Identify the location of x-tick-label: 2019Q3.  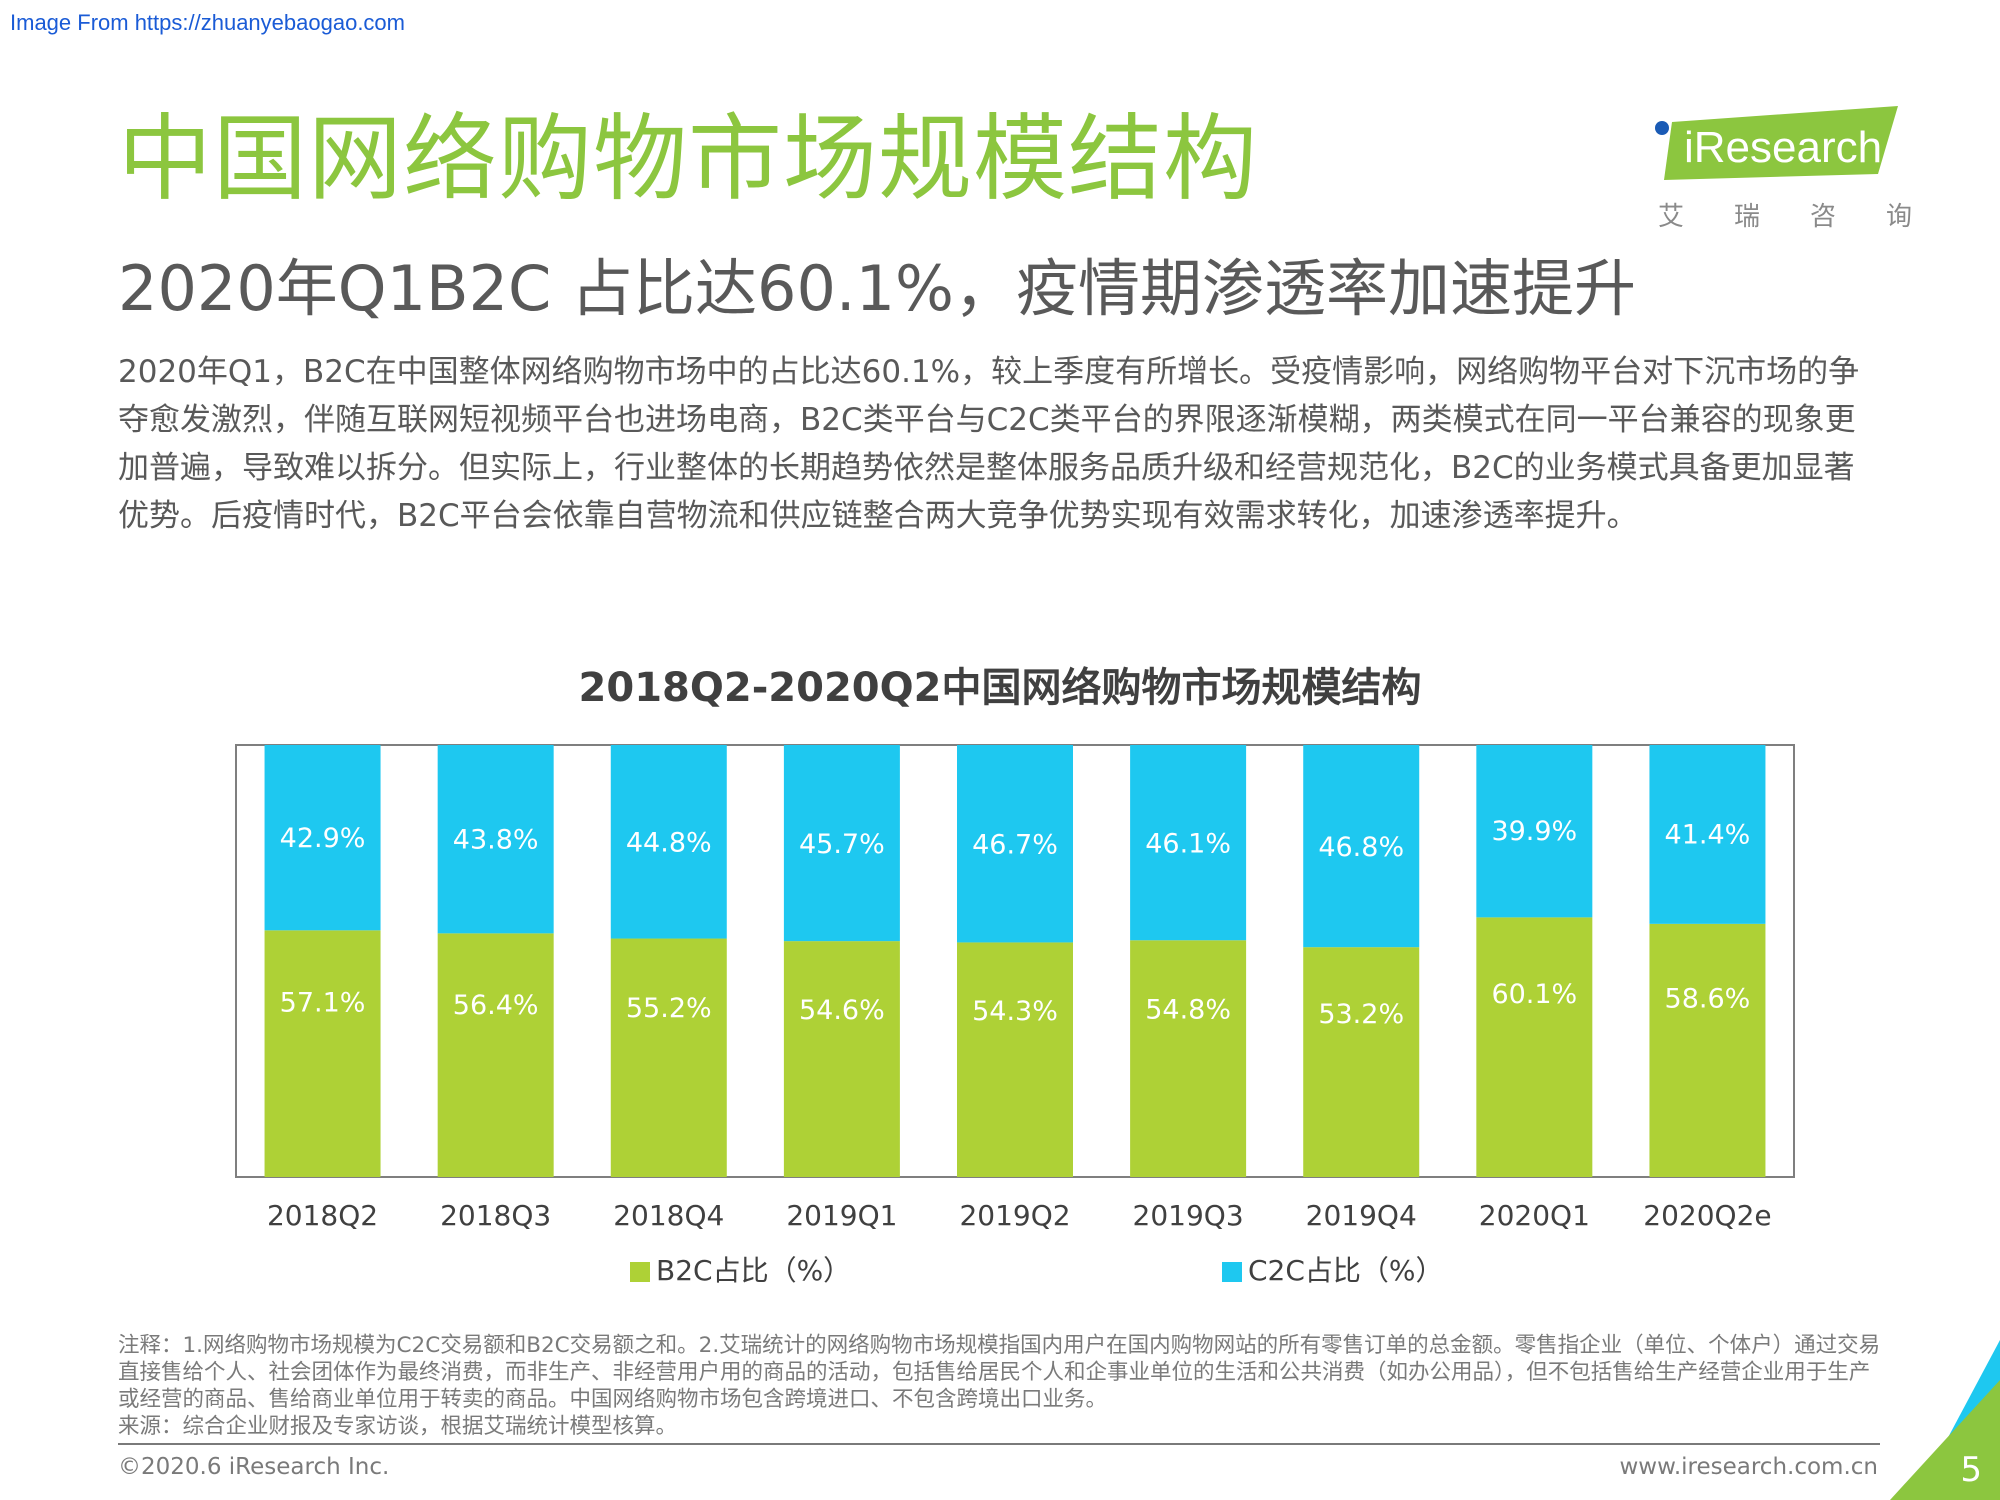
(1188, 1215).